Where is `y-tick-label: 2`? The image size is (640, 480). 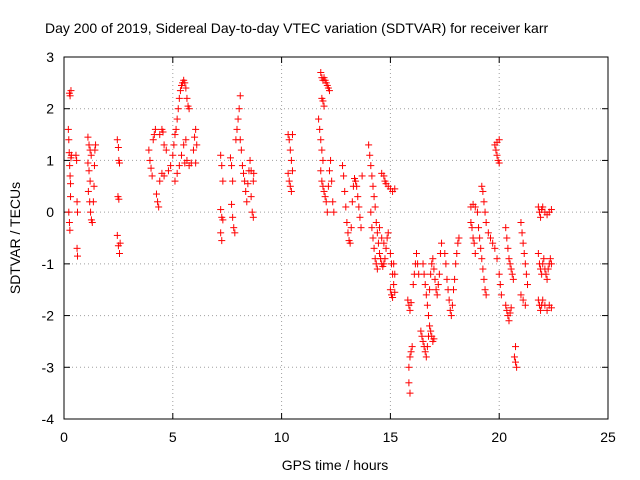
y-tick-label: 2 is located at coordinates (50, 109).